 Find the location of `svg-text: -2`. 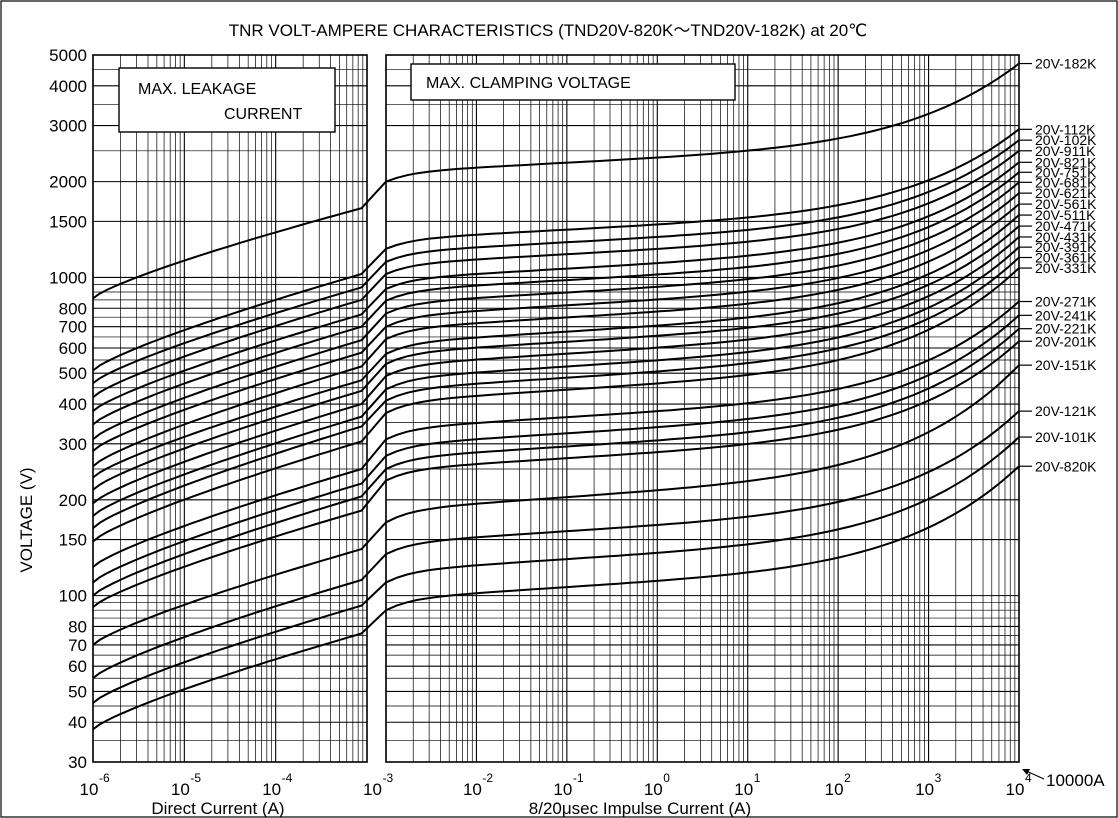

svg-text: -2 is located at coordinates (487, 778).